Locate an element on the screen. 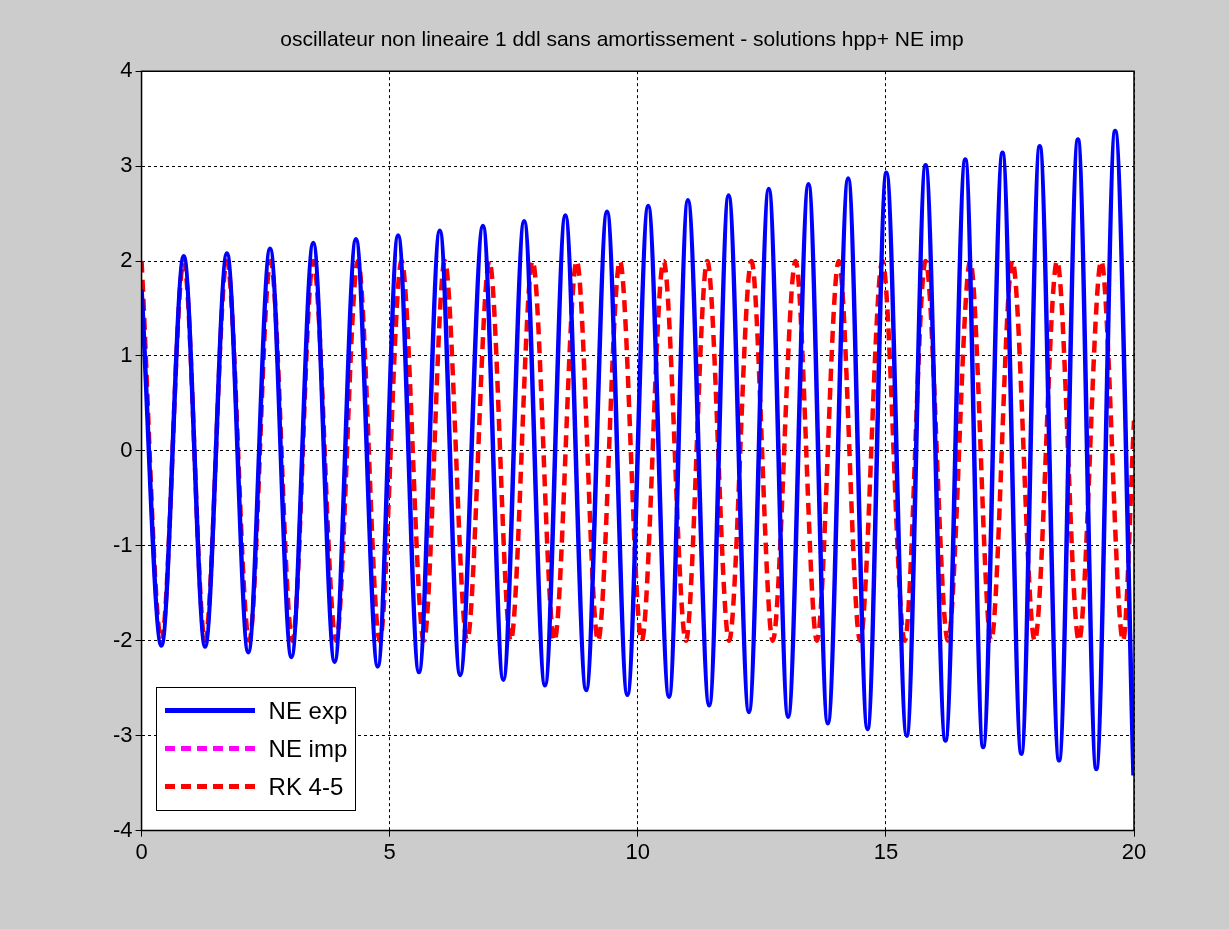 This screenshot has height=929, width=1229. legend-label: NE imp is located at coordinates (308, 748).